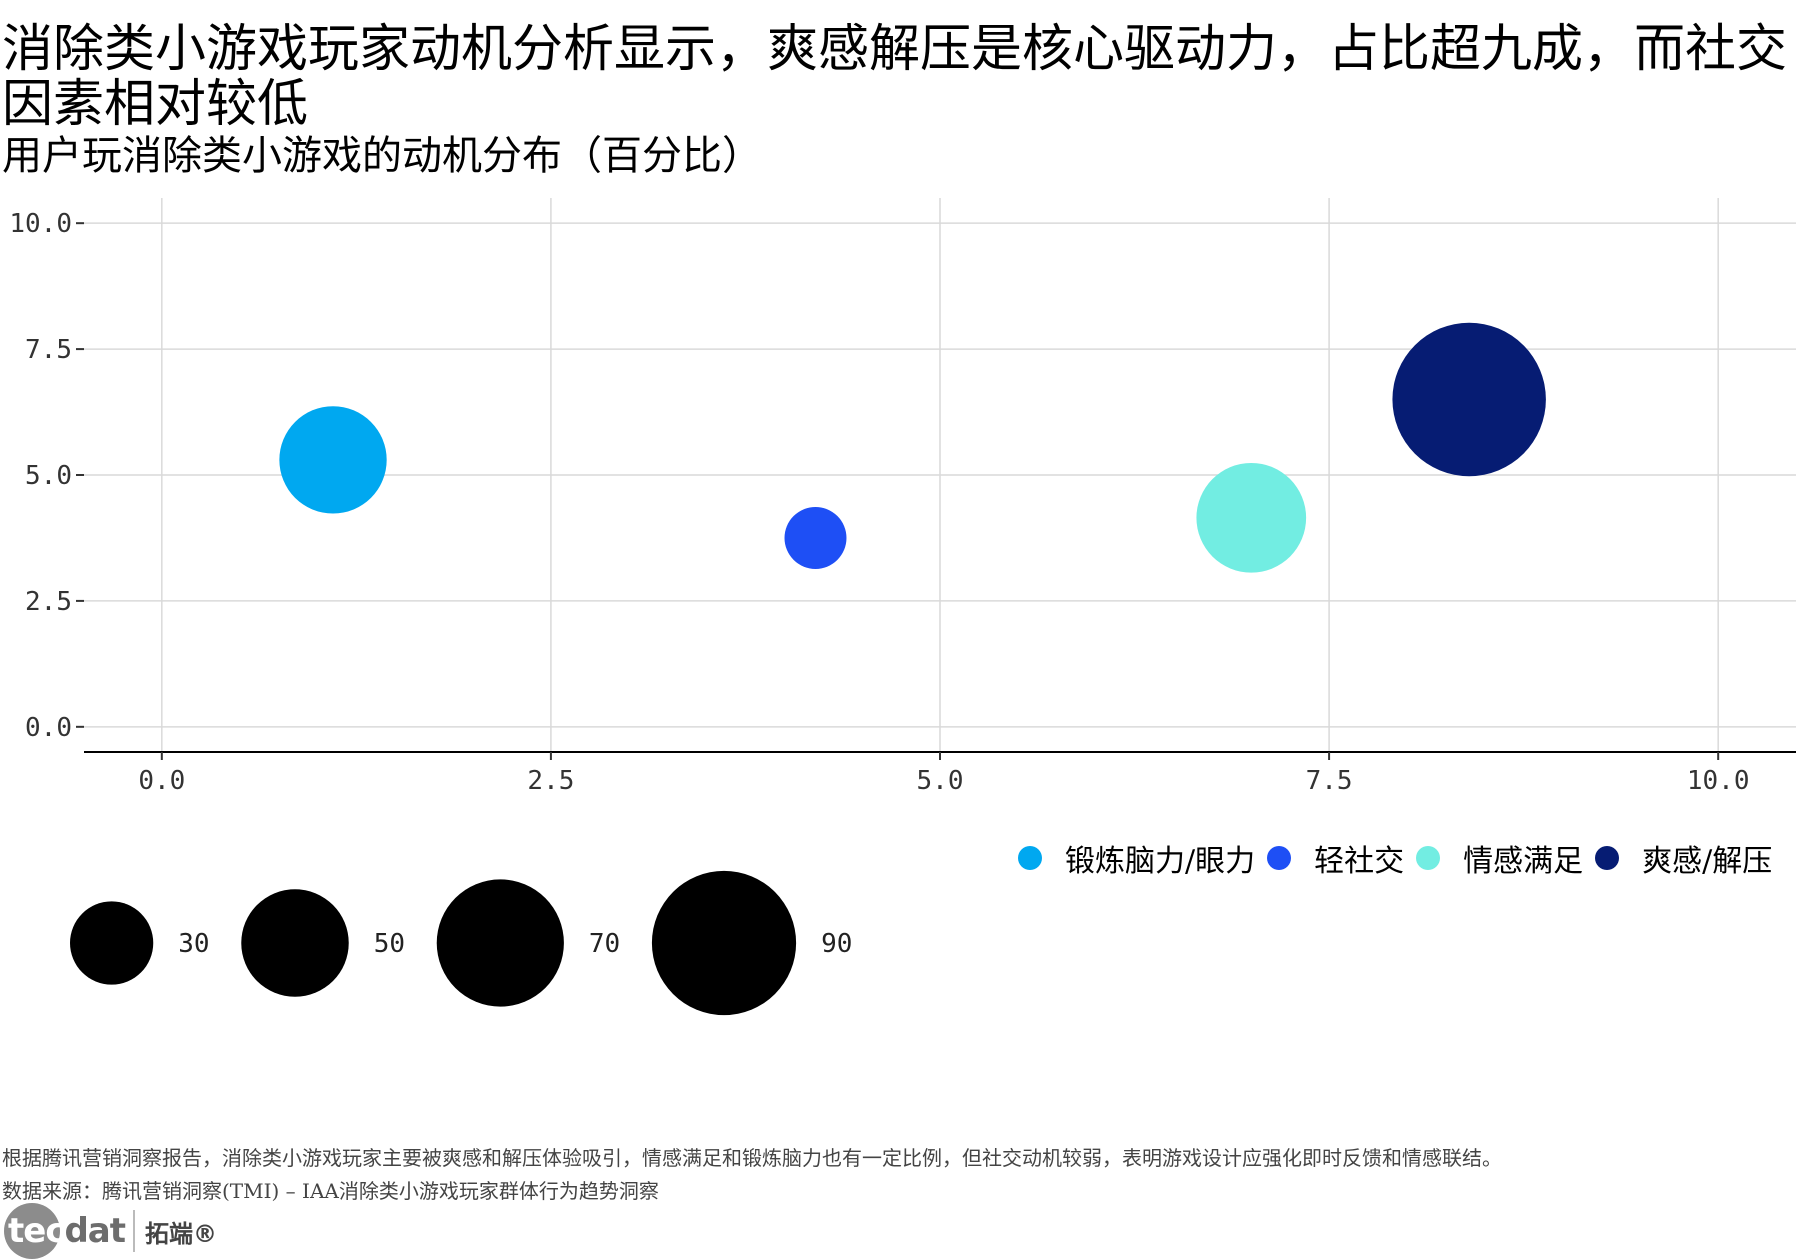  I want to click on legend-label: 锻炼脑力/眼力, so click(1160, 861).